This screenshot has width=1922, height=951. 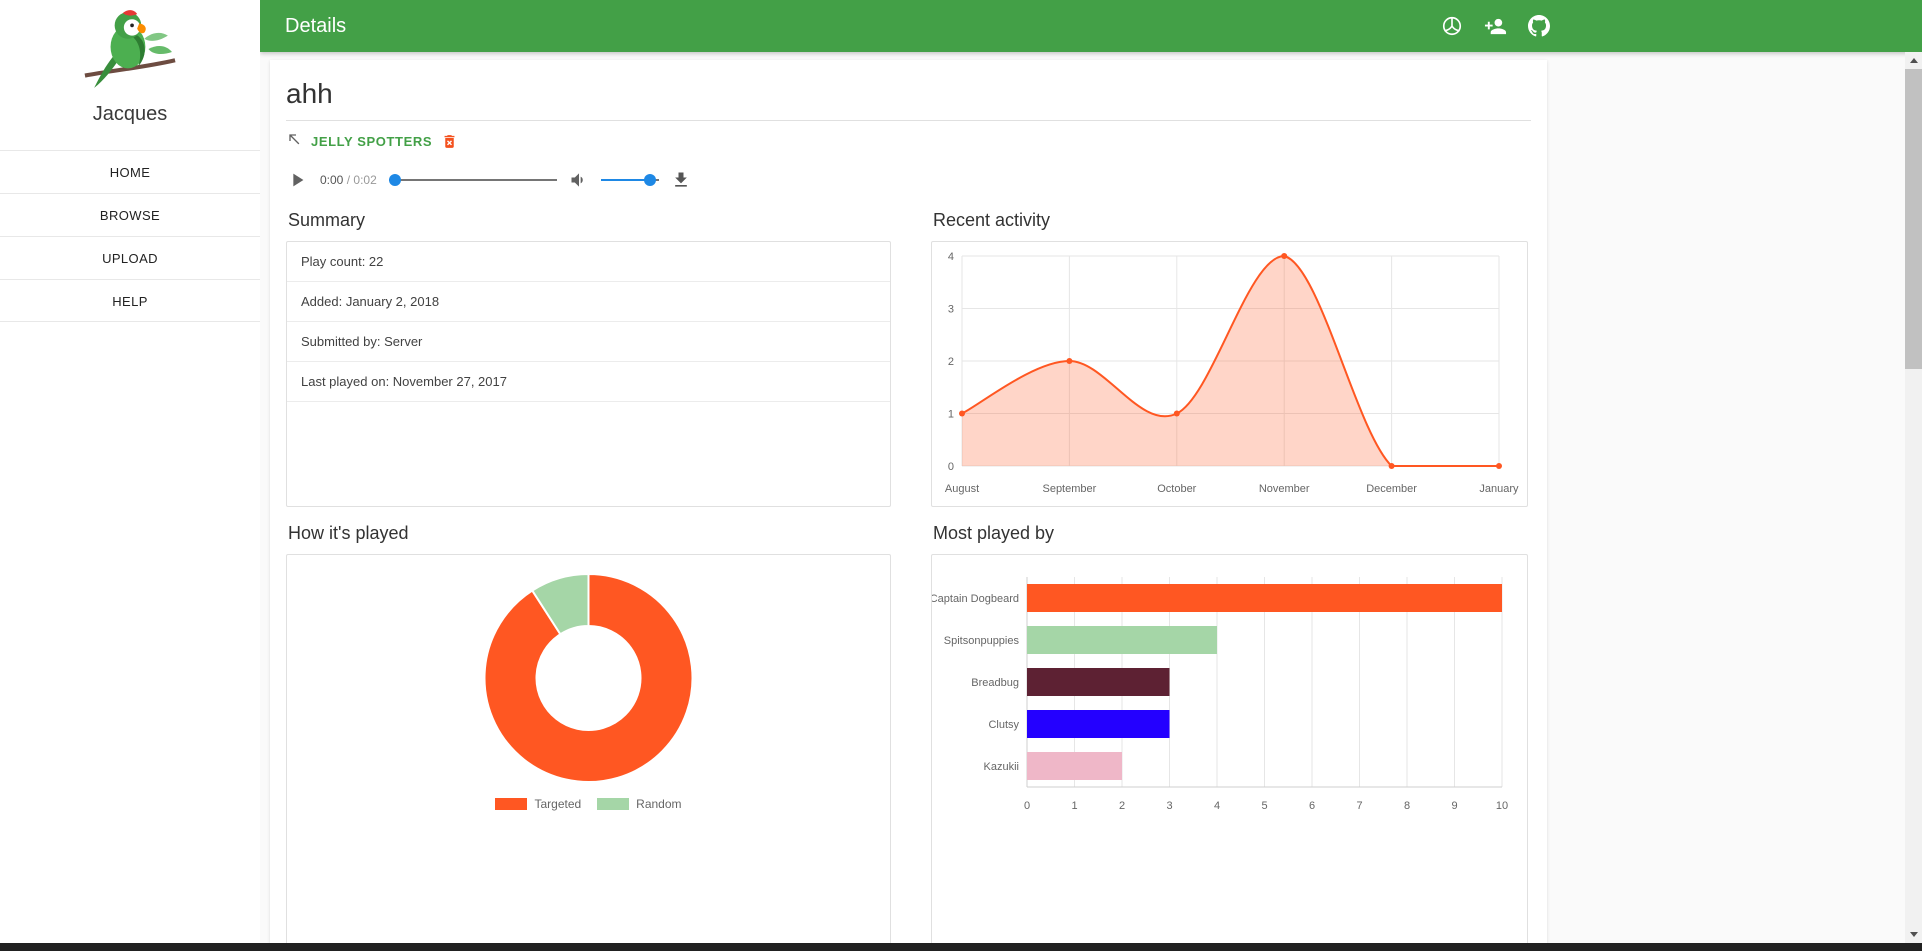 What do you see at coordinates (1913, 497) in the screenshot?
I see `vertical-scrollbar` at bounding box center [1913, 497].